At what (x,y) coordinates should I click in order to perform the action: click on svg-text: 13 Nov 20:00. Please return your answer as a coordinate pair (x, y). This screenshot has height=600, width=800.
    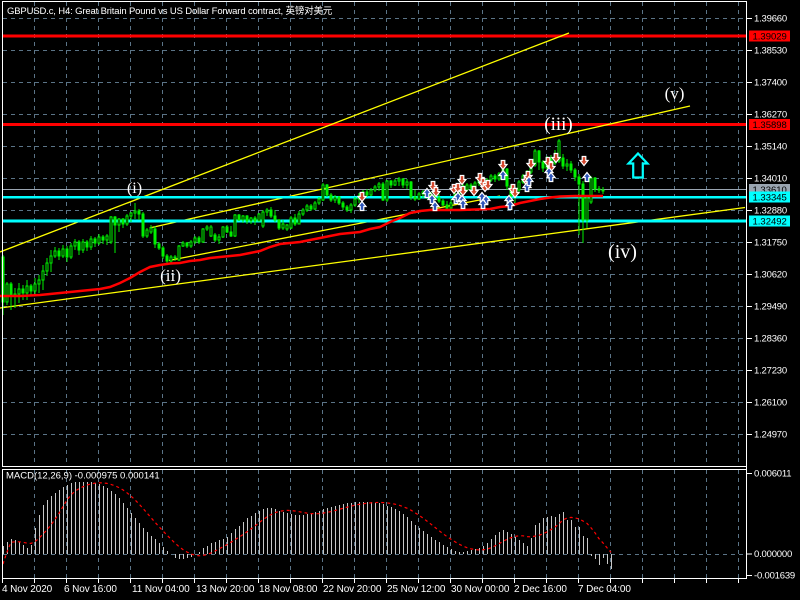
    Looking at the image, I should click on (225, 589).